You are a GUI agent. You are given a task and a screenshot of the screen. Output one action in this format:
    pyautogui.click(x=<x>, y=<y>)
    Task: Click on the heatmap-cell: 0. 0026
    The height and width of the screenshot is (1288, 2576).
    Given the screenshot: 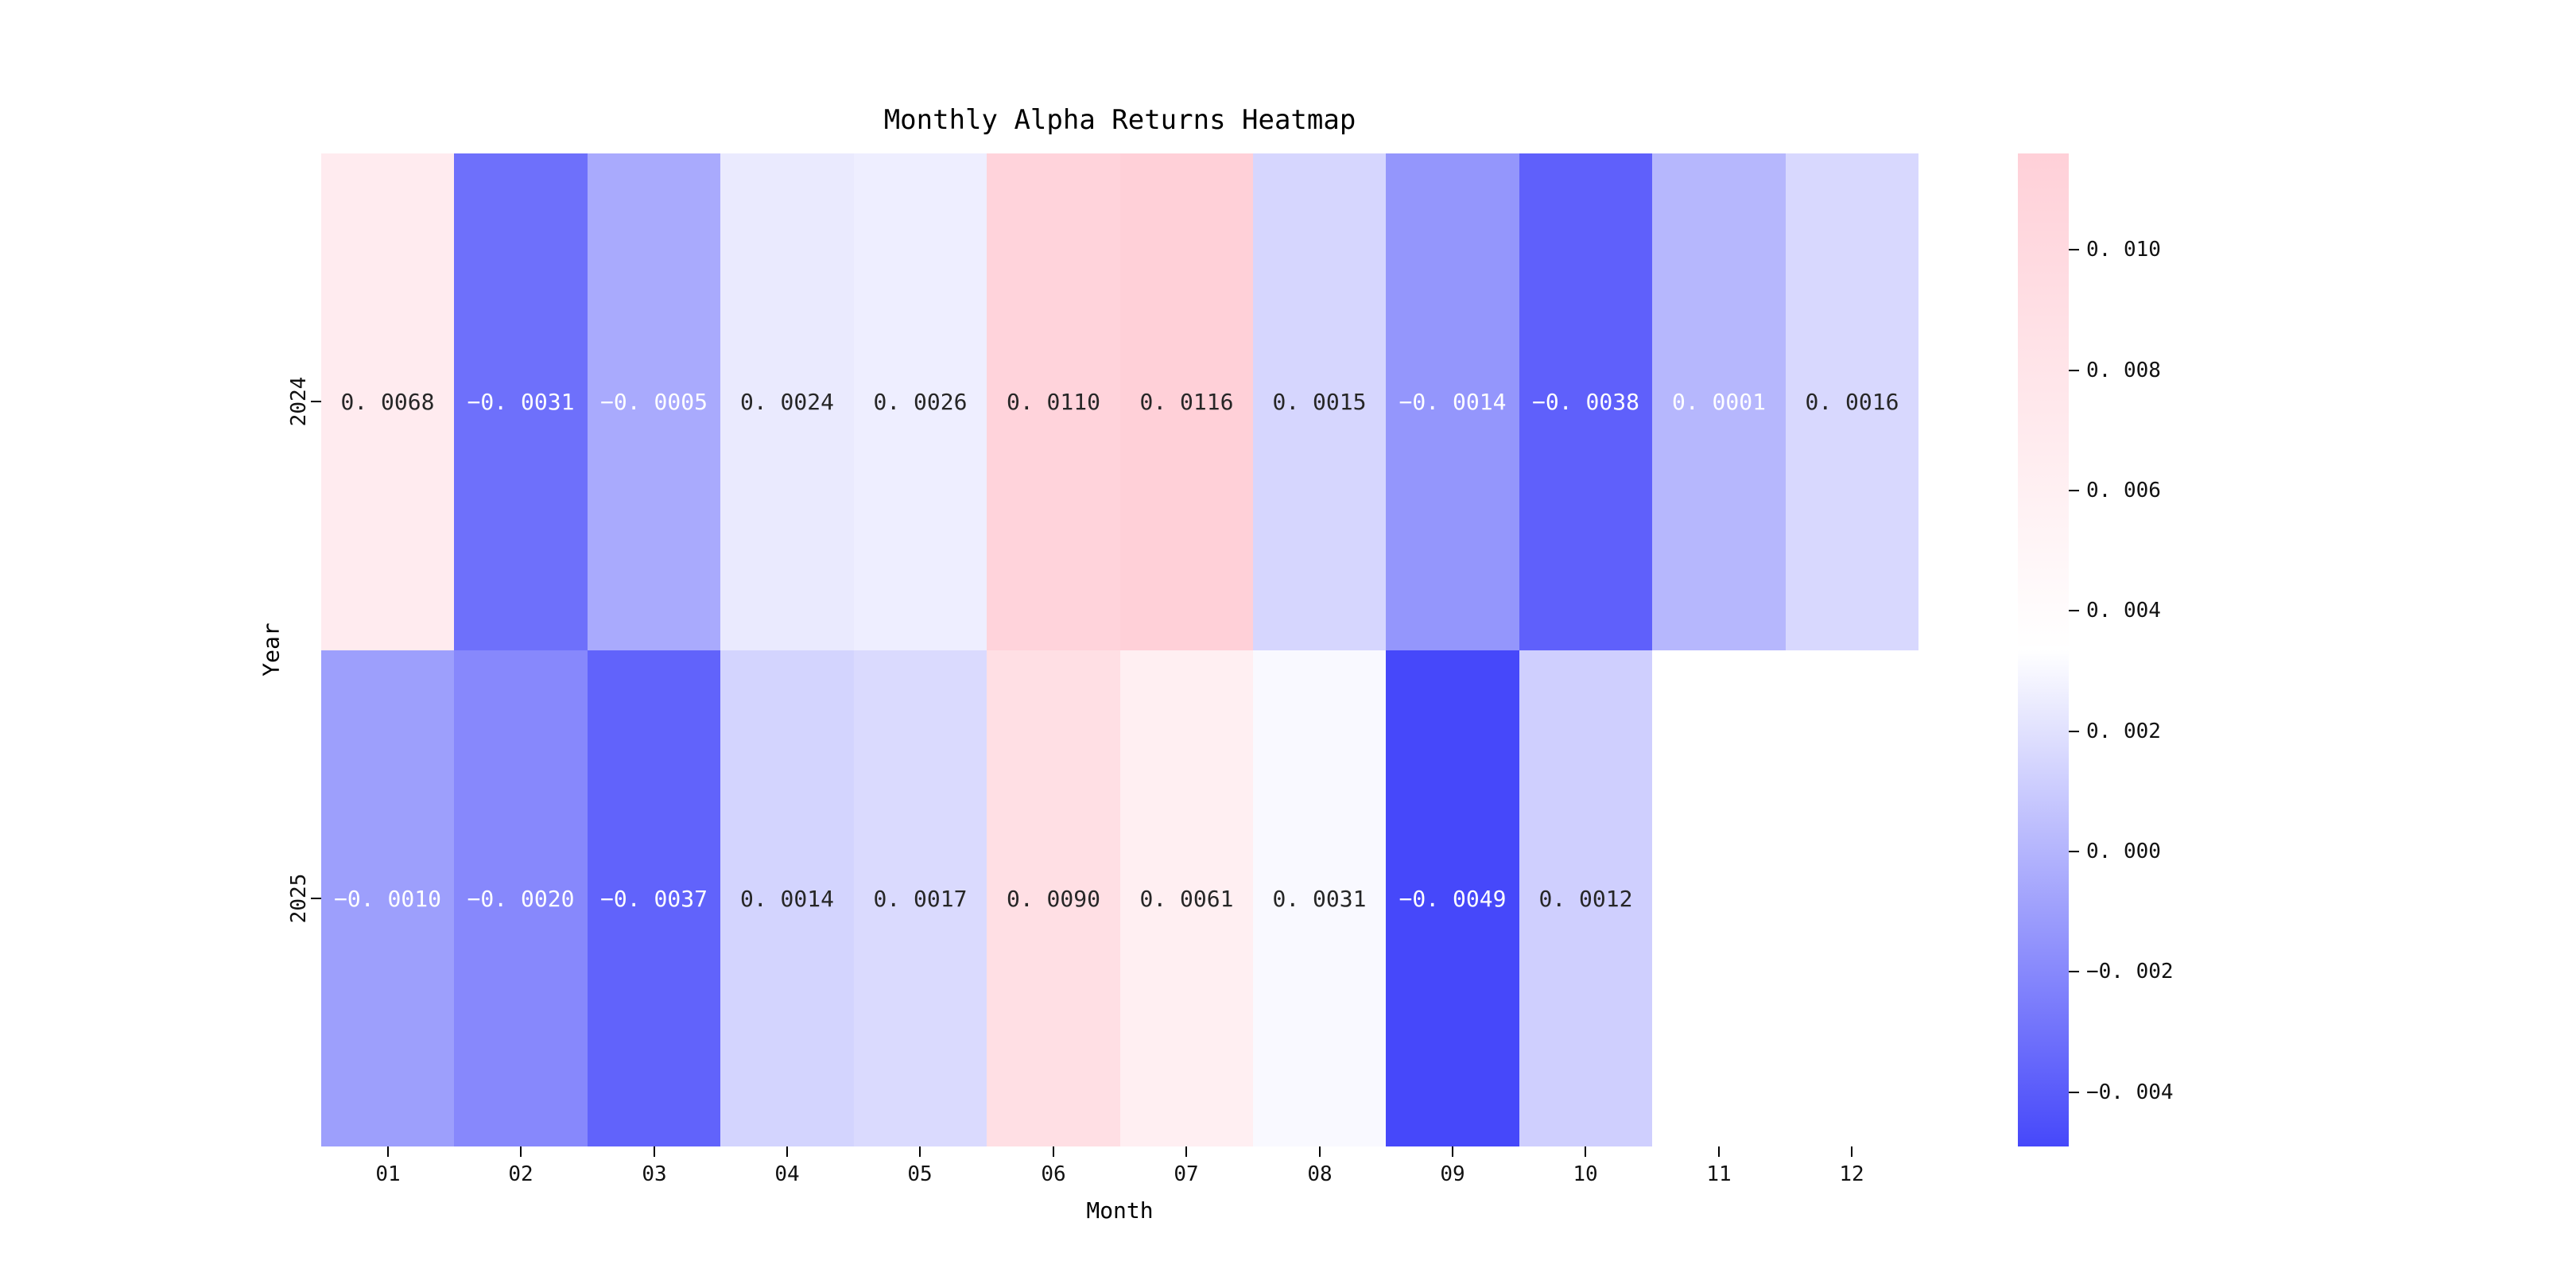 What is the action you would take?
    pyautogui.click(x=921, y=402)
    